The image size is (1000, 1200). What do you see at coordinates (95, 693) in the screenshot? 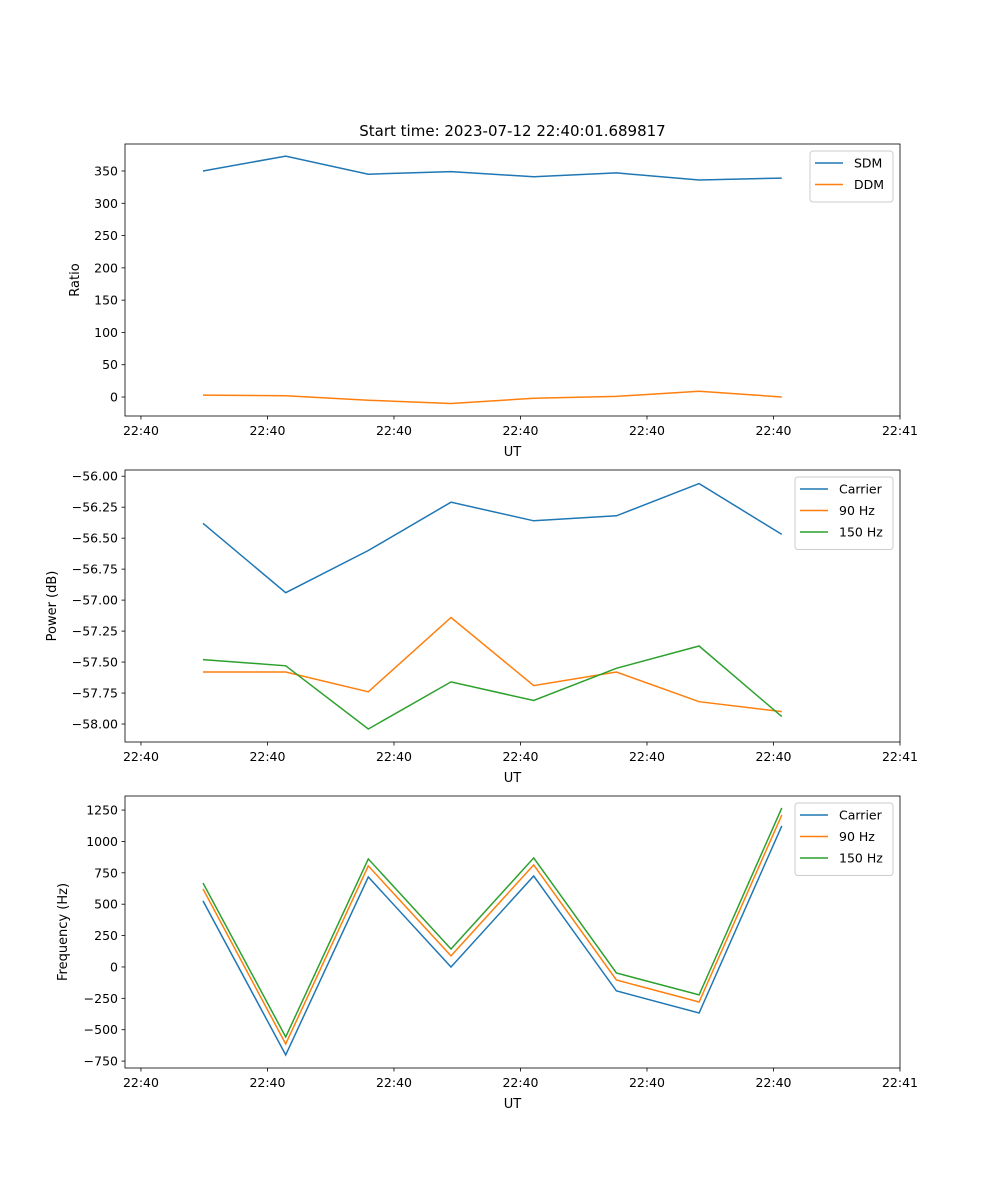
I see `y-tick-label: −57.75` at bounding box center [95, 693].